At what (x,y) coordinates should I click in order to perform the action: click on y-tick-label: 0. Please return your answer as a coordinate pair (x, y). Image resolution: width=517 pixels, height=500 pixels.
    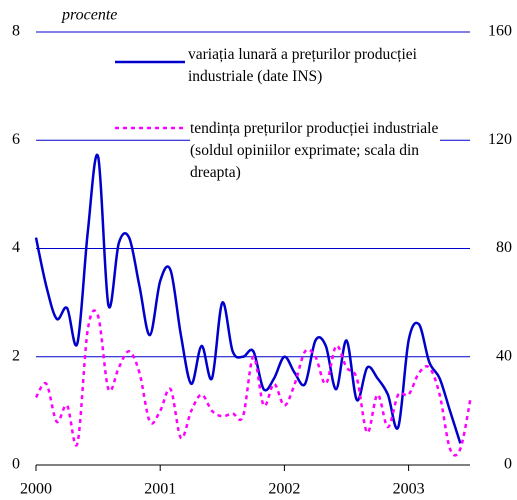
    Looking at the image, I should click on (16, 464).